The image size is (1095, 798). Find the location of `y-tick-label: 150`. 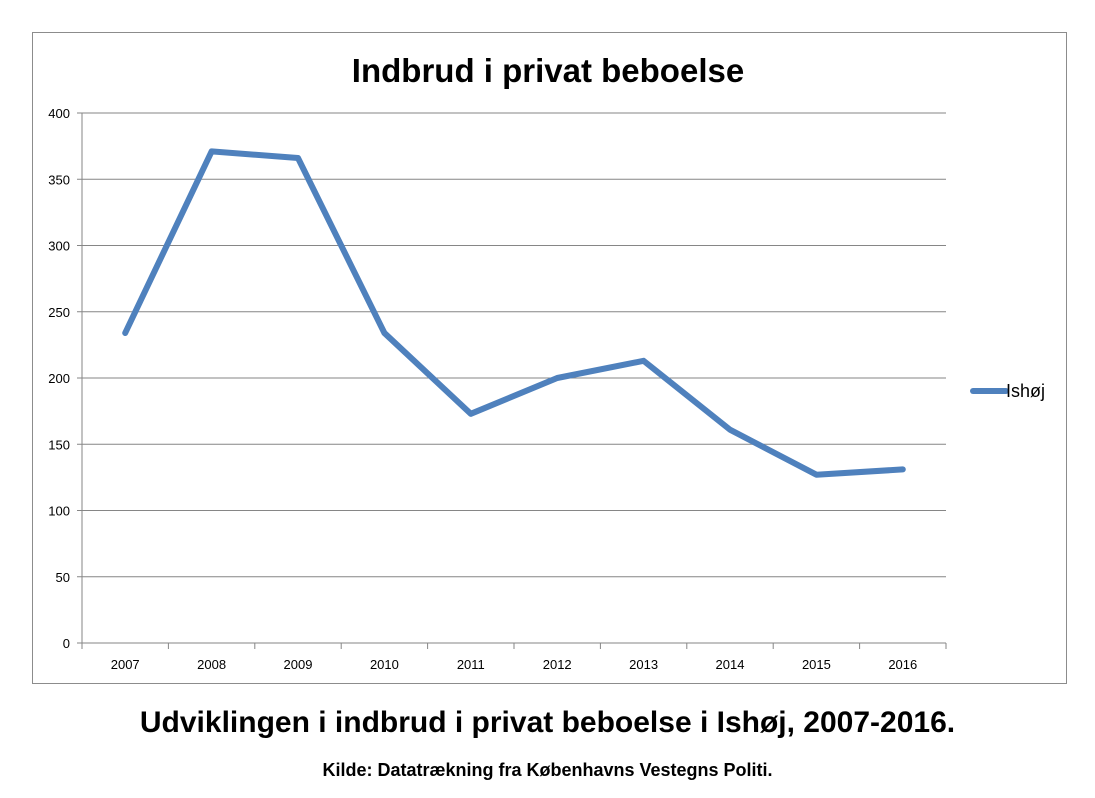

y-tick-label: 150 is located at coordinates (59, 444).